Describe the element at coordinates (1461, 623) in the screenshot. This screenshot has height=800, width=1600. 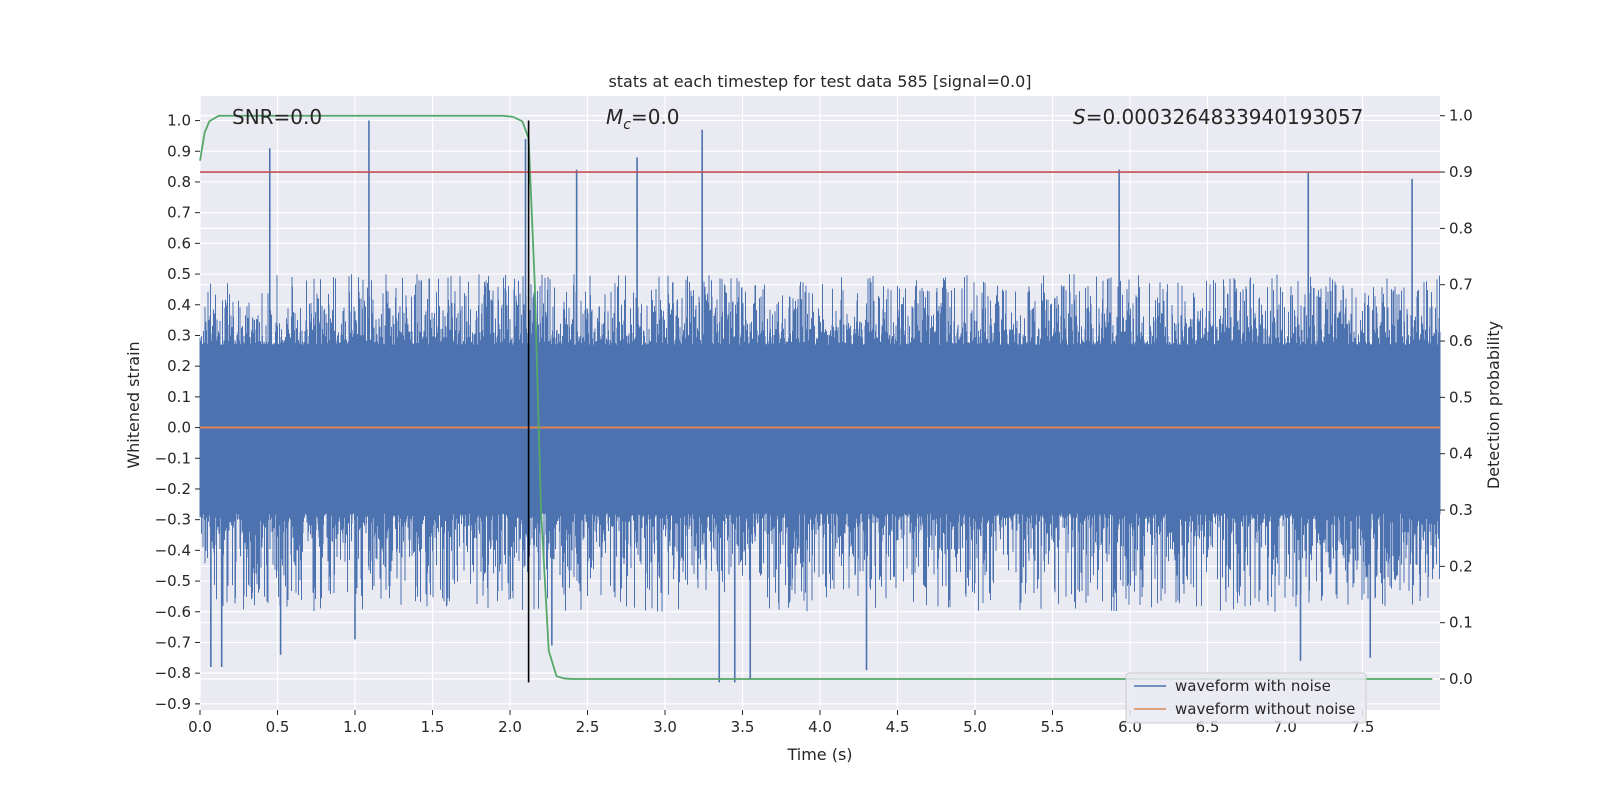
I see `y2-tick-label-9: 0.1` at that location.